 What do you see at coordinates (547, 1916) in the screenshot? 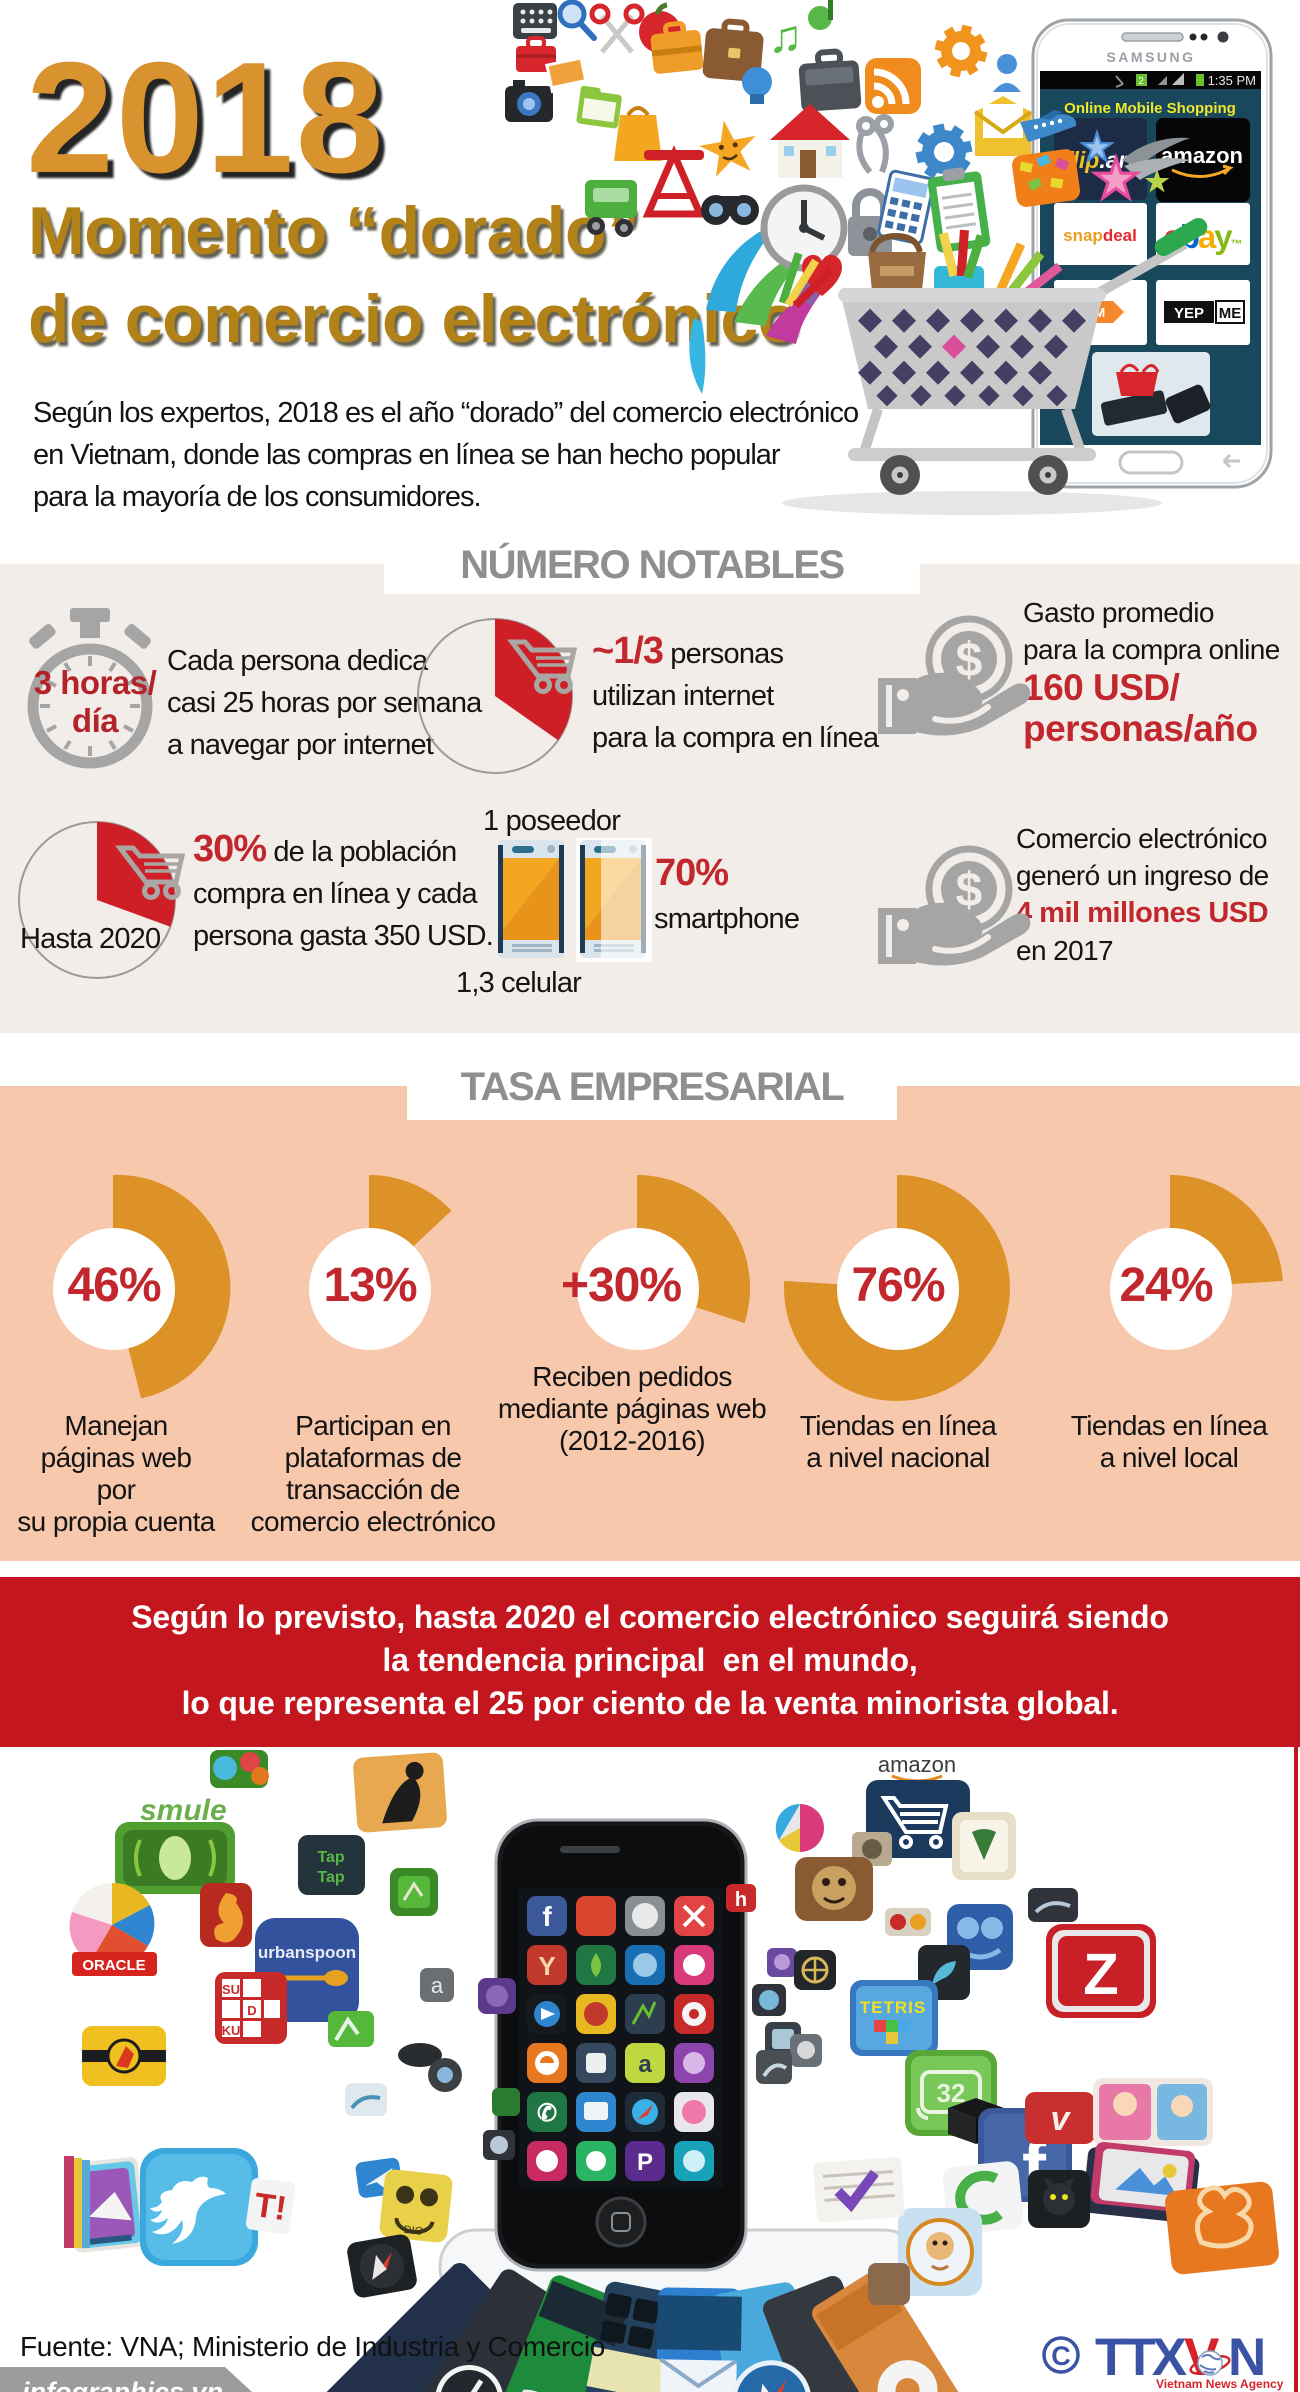
I see `svg-text: f` at bounding box center [547, 1916].